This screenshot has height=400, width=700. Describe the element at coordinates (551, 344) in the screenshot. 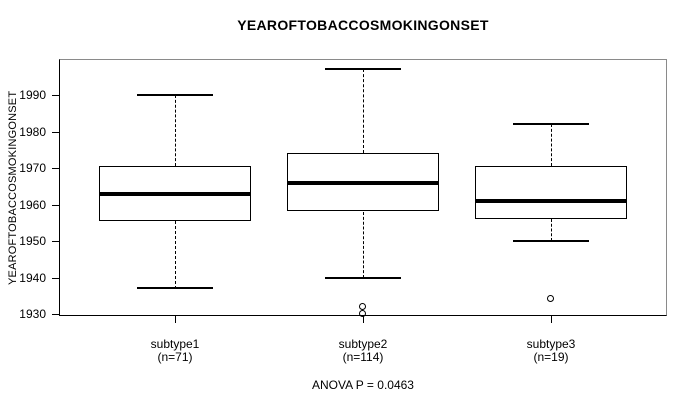

I see `group-label: subtype3` at that location.